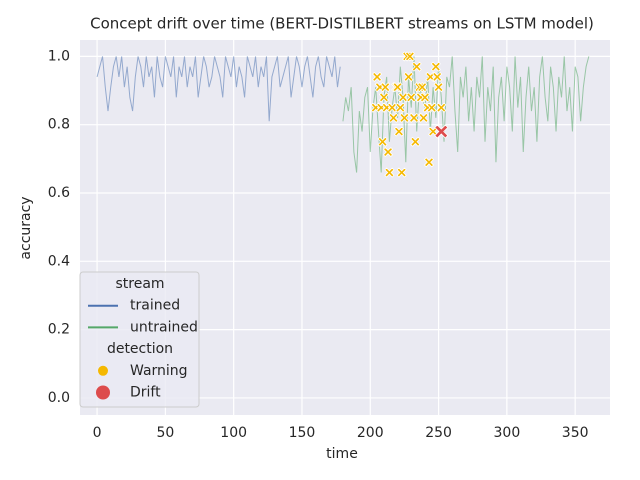 The height and width of the screenshot is (480, 640). What do you see at coordinates (59, 125) in the screenshot?
I see `y-tick-label: 0.8` at bounding box center [59, 125].